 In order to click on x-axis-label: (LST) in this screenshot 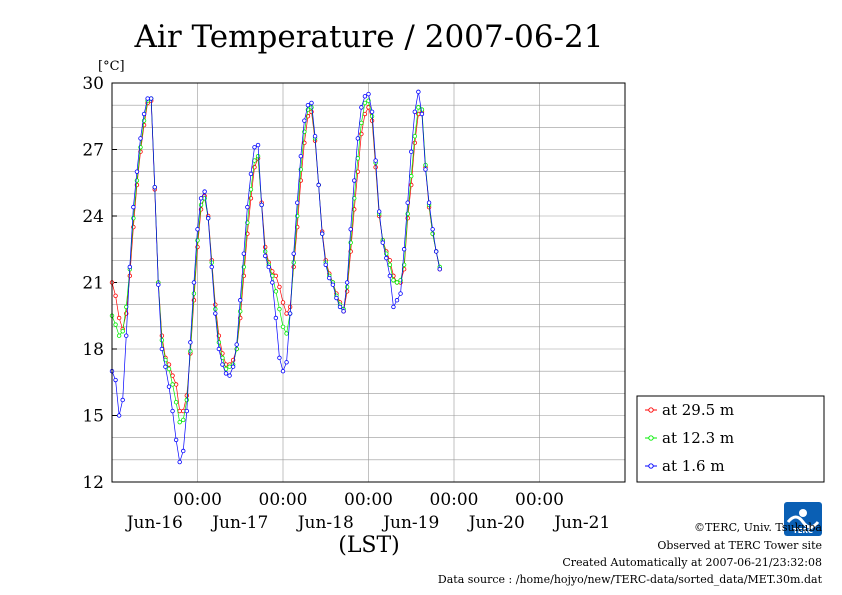, I will do `click(369, 545)`.